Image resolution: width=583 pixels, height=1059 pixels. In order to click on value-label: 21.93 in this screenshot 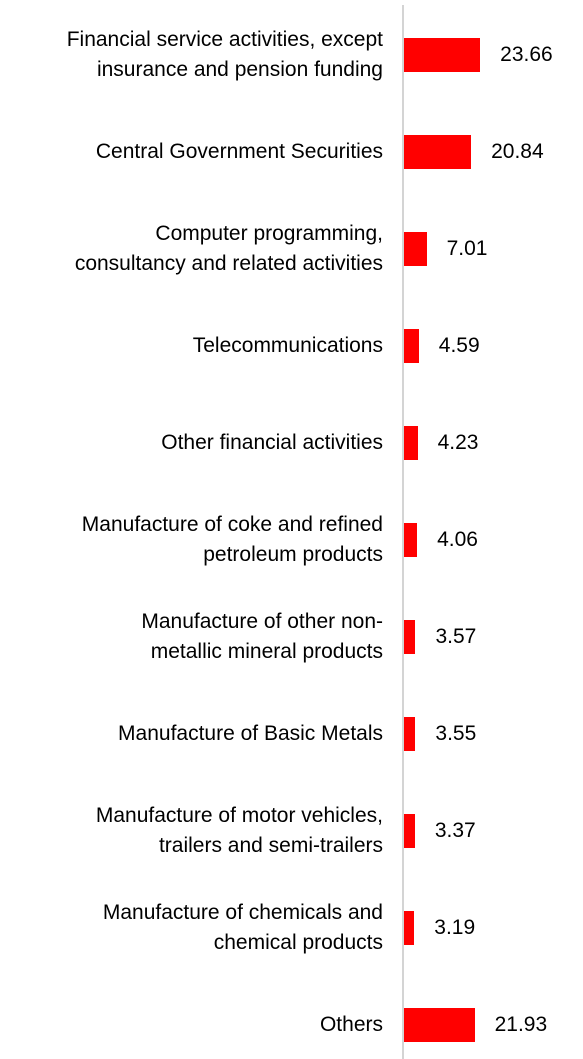, I will do `click(521, 1024)`.